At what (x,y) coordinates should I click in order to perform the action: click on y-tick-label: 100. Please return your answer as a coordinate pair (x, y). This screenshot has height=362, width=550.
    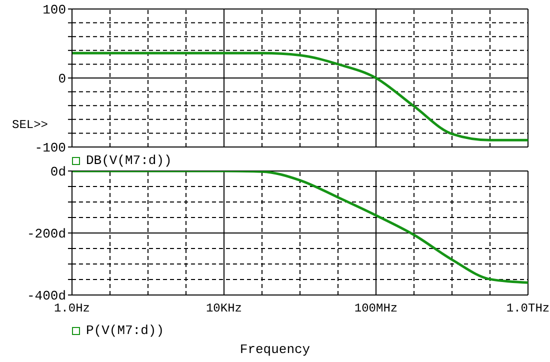
    Looking at the image, I should click on (54, 10).